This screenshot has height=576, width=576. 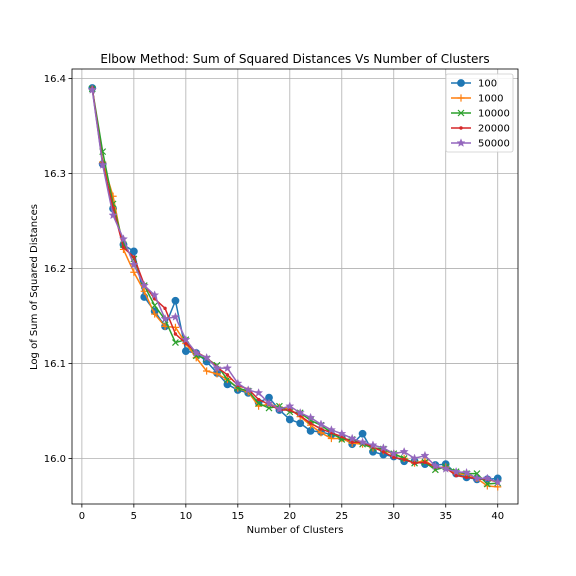 What do you see at coordinates (185, 516) in the screenshot?
I see `x-tick-label: 10` at bounding box center [185, 516].